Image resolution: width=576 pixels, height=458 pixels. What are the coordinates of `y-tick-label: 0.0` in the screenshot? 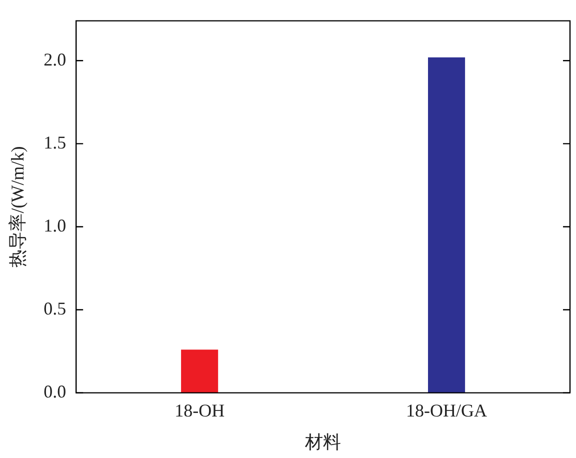 It's located at (55, 392).